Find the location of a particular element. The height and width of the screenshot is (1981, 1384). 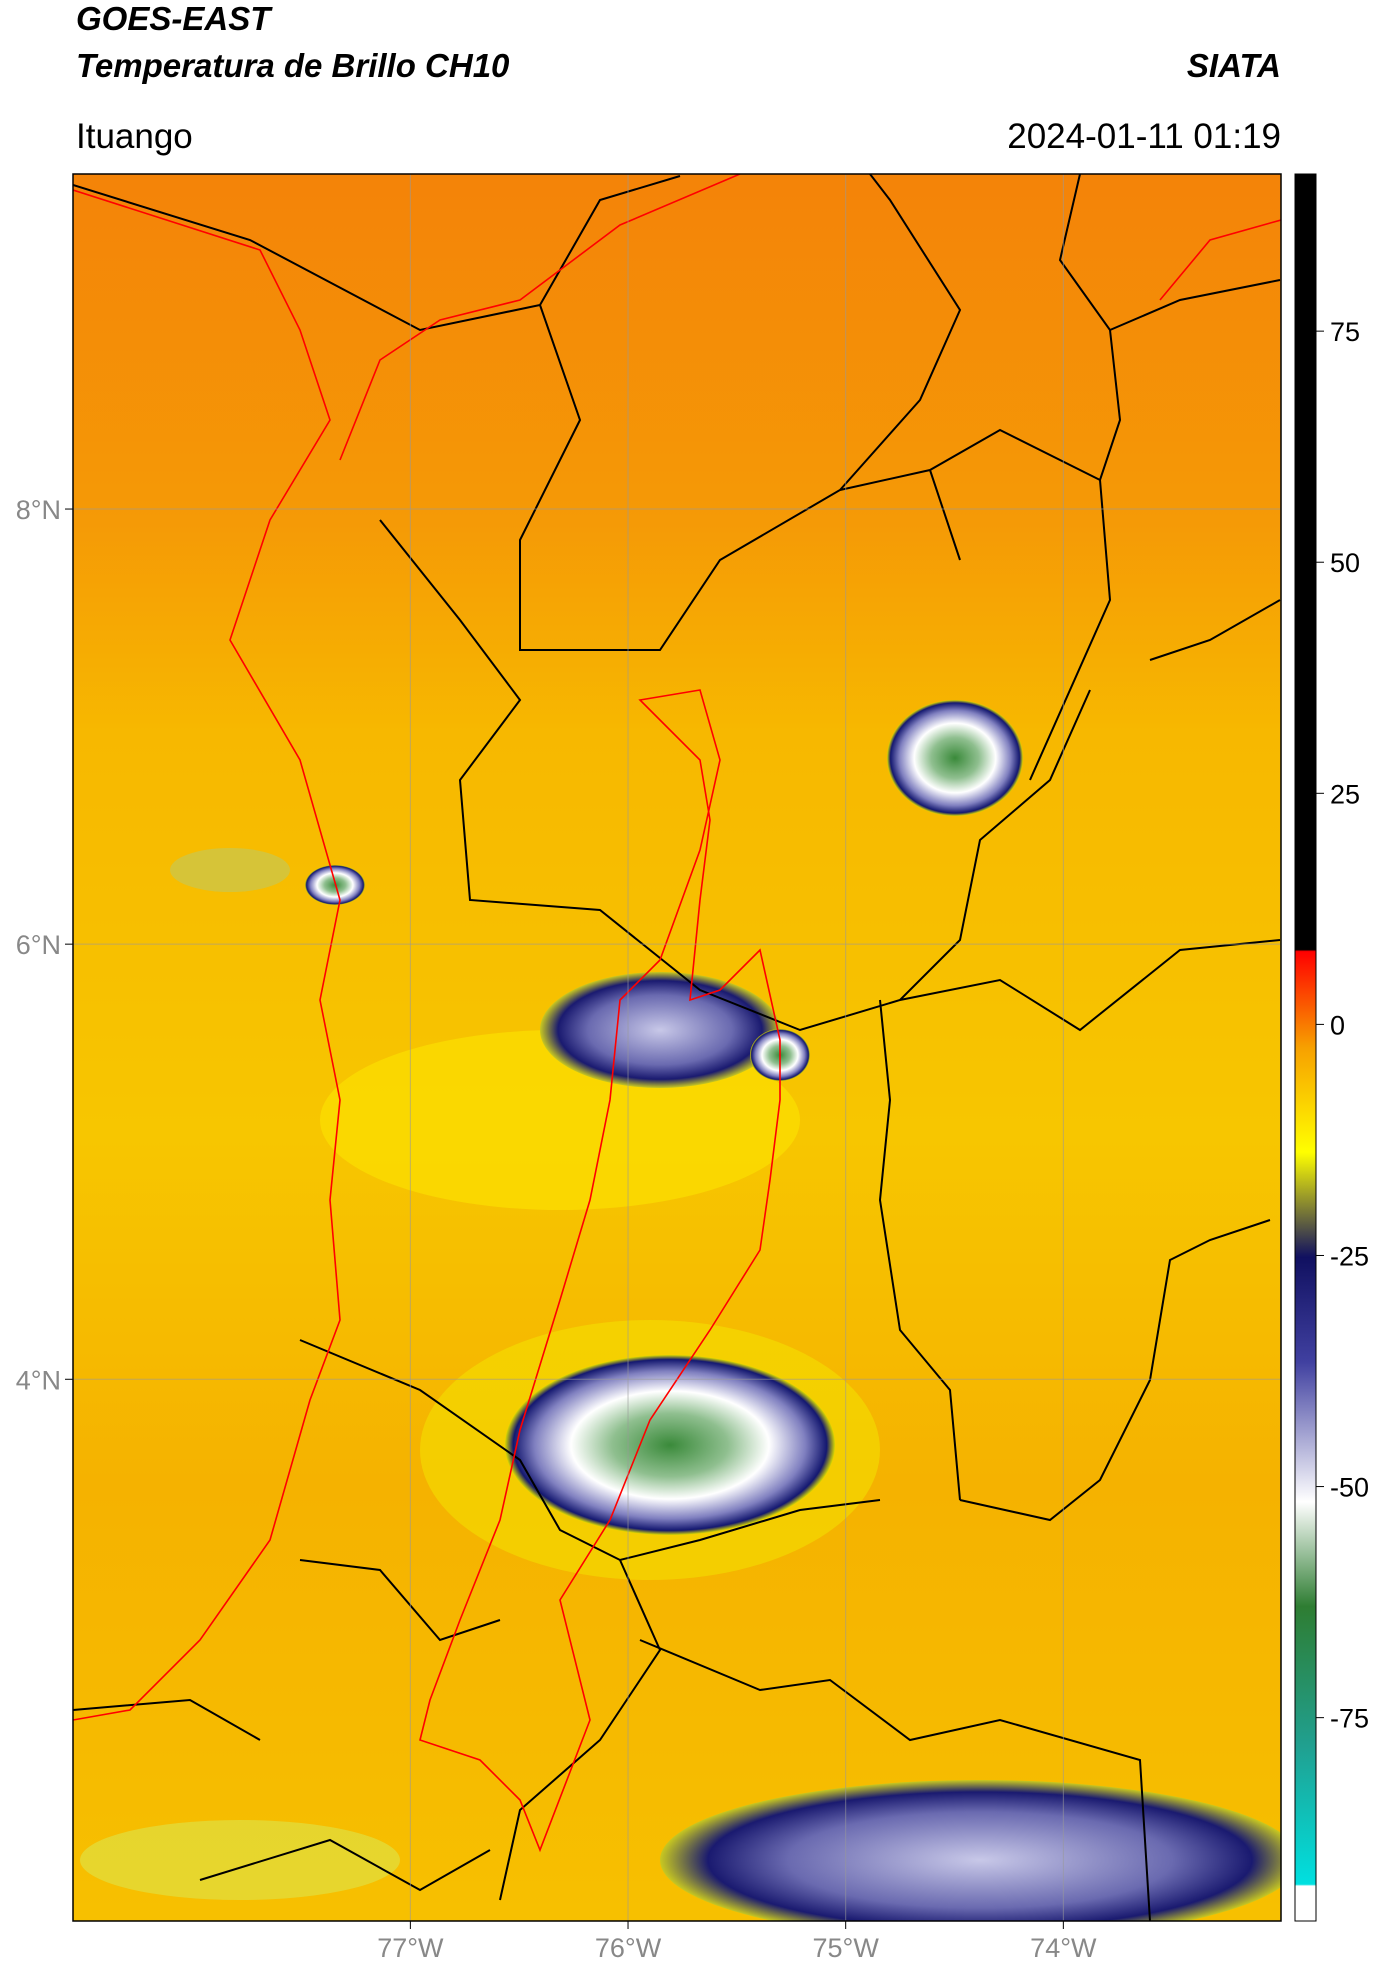

datetime: 2024-01-11 01:19 is located at coordinates (1144, 136).